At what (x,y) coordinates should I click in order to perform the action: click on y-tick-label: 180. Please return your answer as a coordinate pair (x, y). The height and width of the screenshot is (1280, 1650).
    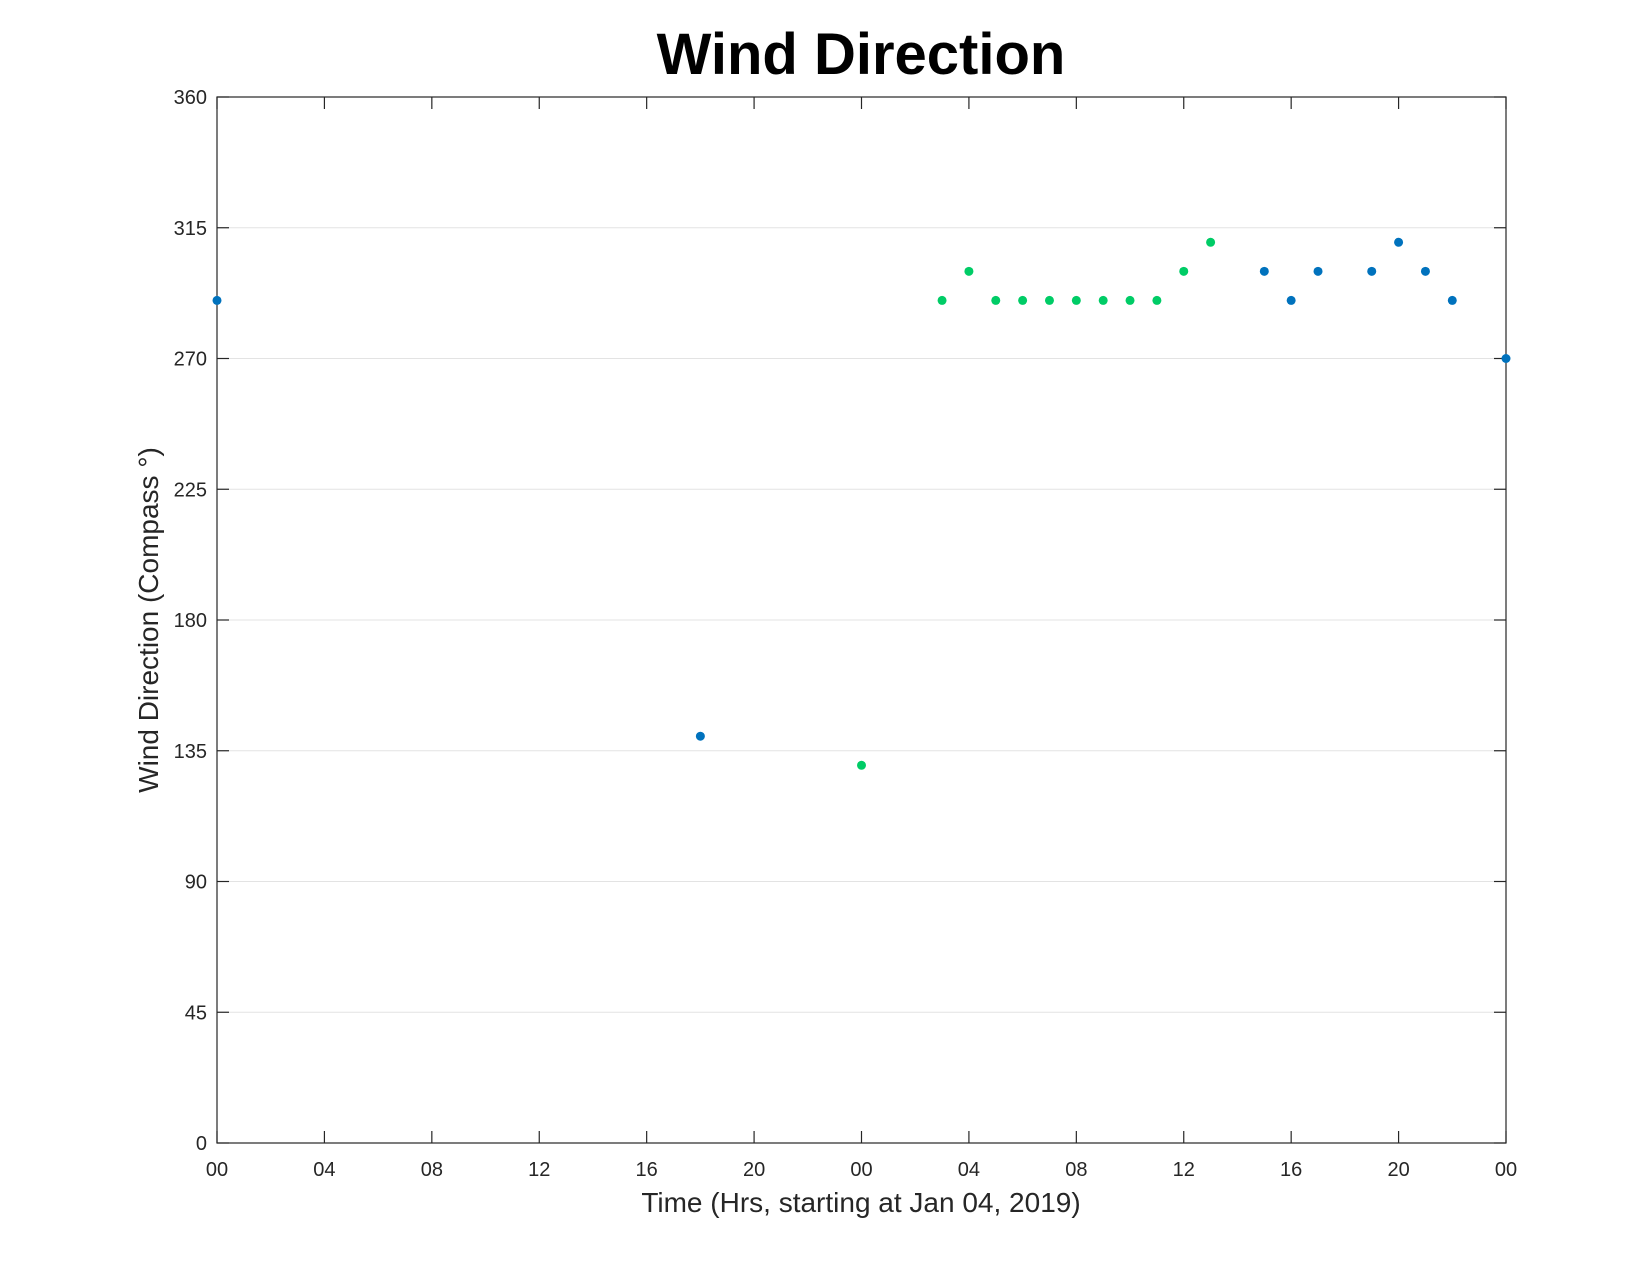
    Looking at the image, I should click on (190, 621).